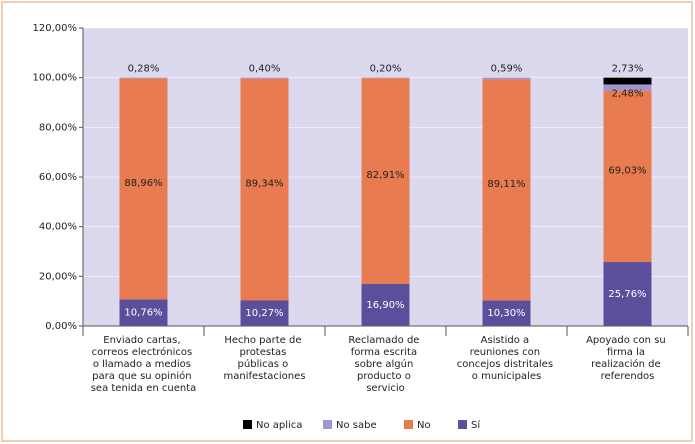  I want to click on value-label: 10,30%, so click(506, 313).